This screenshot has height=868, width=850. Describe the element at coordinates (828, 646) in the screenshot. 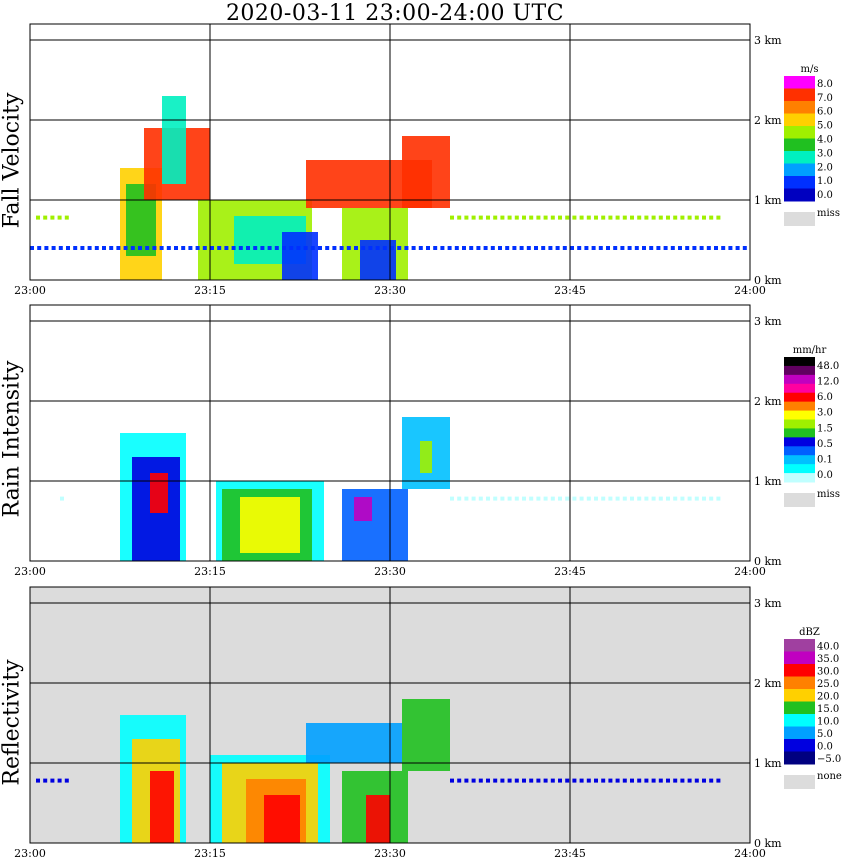

I see `legend-tick-label: 40.0` at that location.